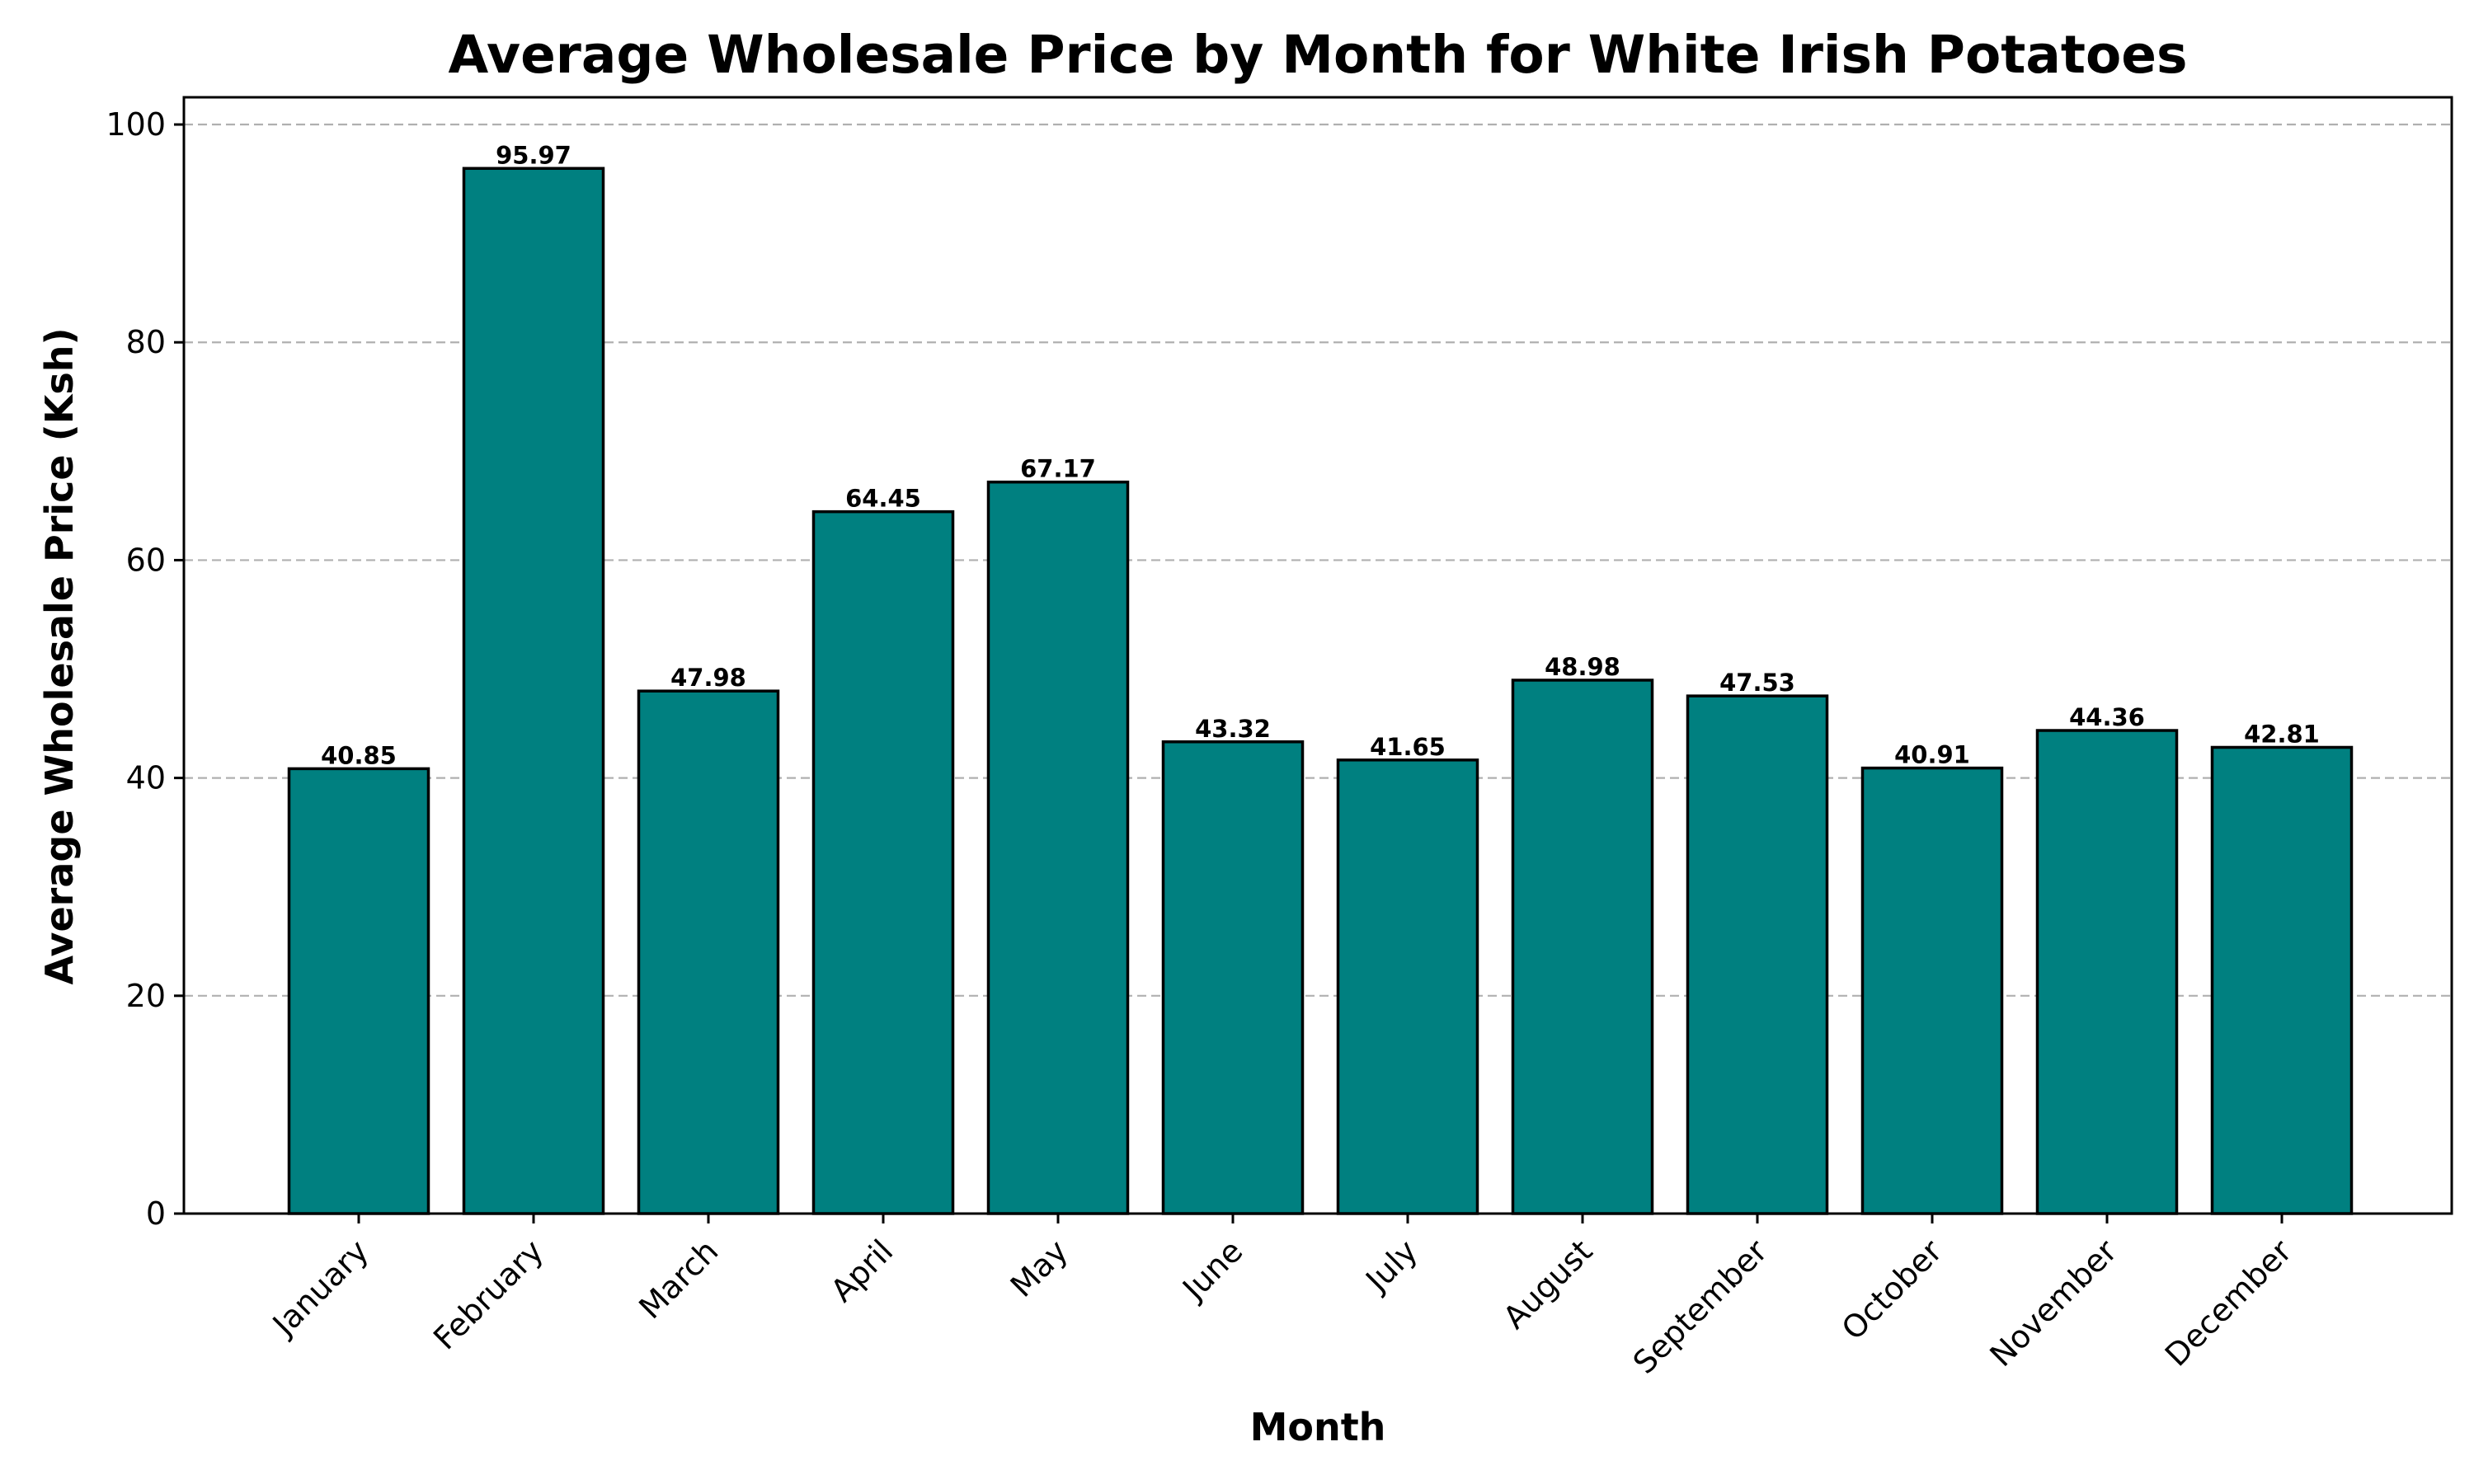 The width and height of the screenshot is (2474, 1484). What do you see at coordinates (1892, 1290) in the screenshot?
I see `x-tick-label: October` at bounding box center [1892, 1290].